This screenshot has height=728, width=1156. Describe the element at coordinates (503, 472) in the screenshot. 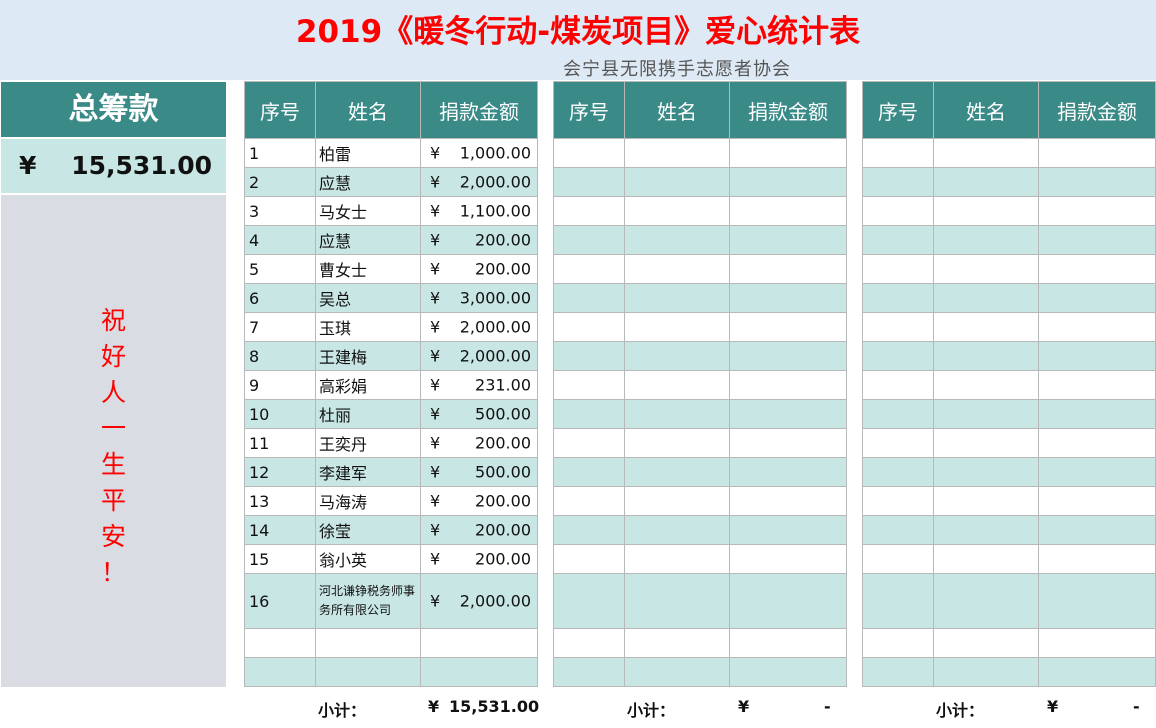

I see `amount-value: 500.00` at that location.